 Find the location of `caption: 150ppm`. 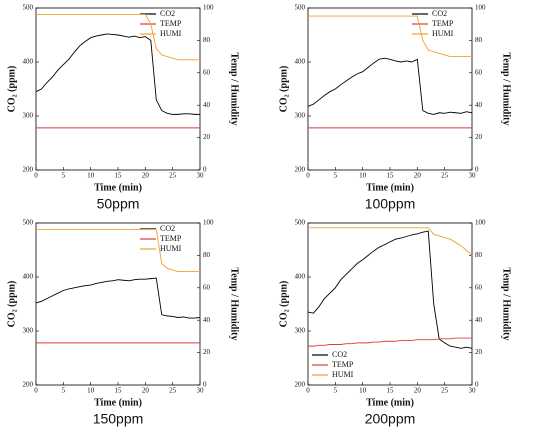

caption: 150ppm is located at coordinates (118, 419).